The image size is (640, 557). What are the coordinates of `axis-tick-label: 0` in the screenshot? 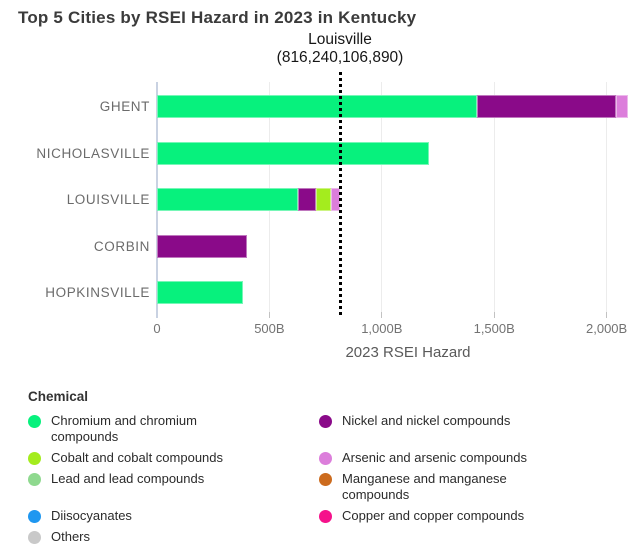 It's located at (157, 328).